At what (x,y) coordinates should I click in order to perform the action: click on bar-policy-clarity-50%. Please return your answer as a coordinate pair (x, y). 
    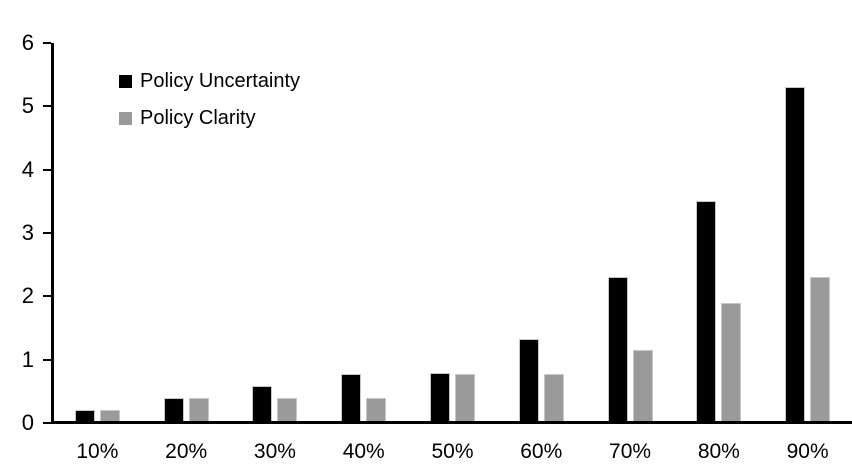
    Looking at the image, I should click on (465, 398).